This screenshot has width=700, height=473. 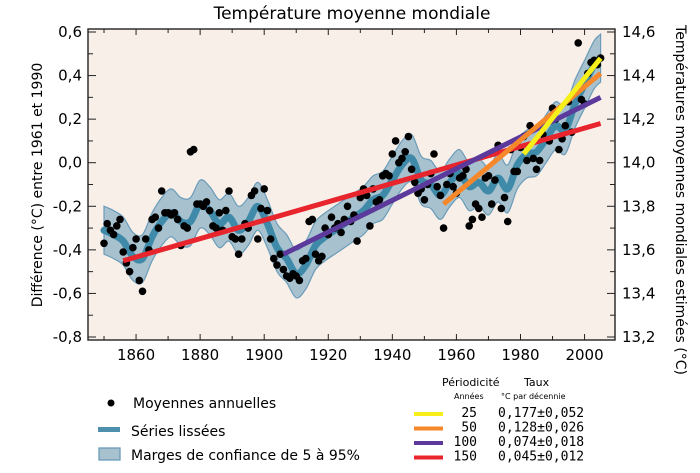 I want to click on rates-value-25: 0,177±0,052, so click(x=541, y=413).